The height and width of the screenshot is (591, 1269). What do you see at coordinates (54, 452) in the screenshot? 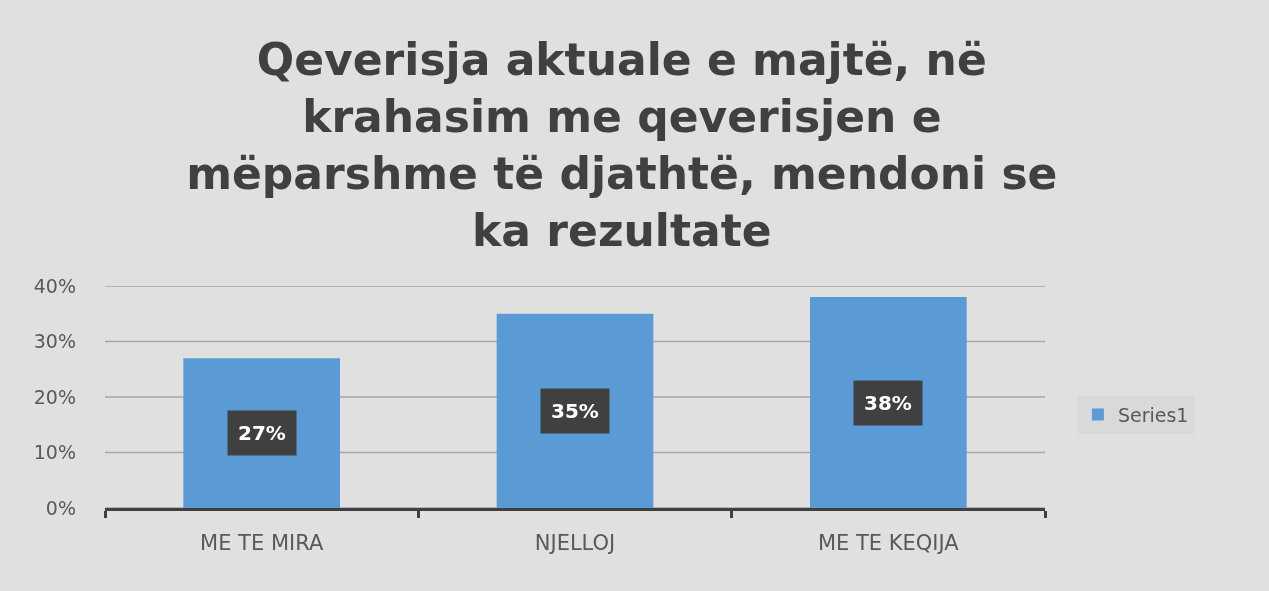
I see `y-tick-label: 10%` at bounding box center [54, 452].